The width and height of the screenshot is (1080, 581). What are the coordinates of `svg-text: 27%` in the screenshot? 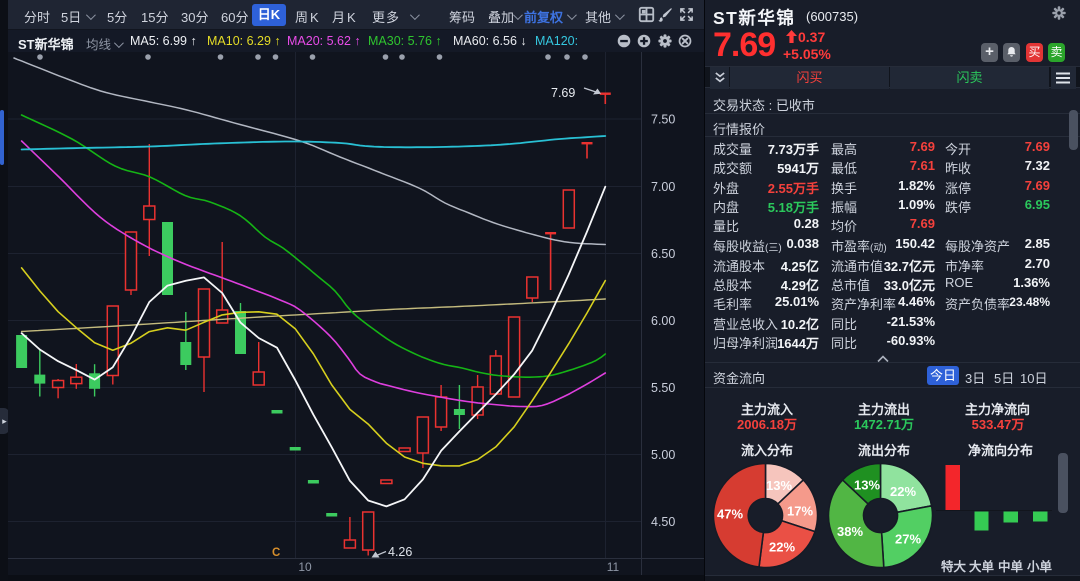 It's located at (908, 539).